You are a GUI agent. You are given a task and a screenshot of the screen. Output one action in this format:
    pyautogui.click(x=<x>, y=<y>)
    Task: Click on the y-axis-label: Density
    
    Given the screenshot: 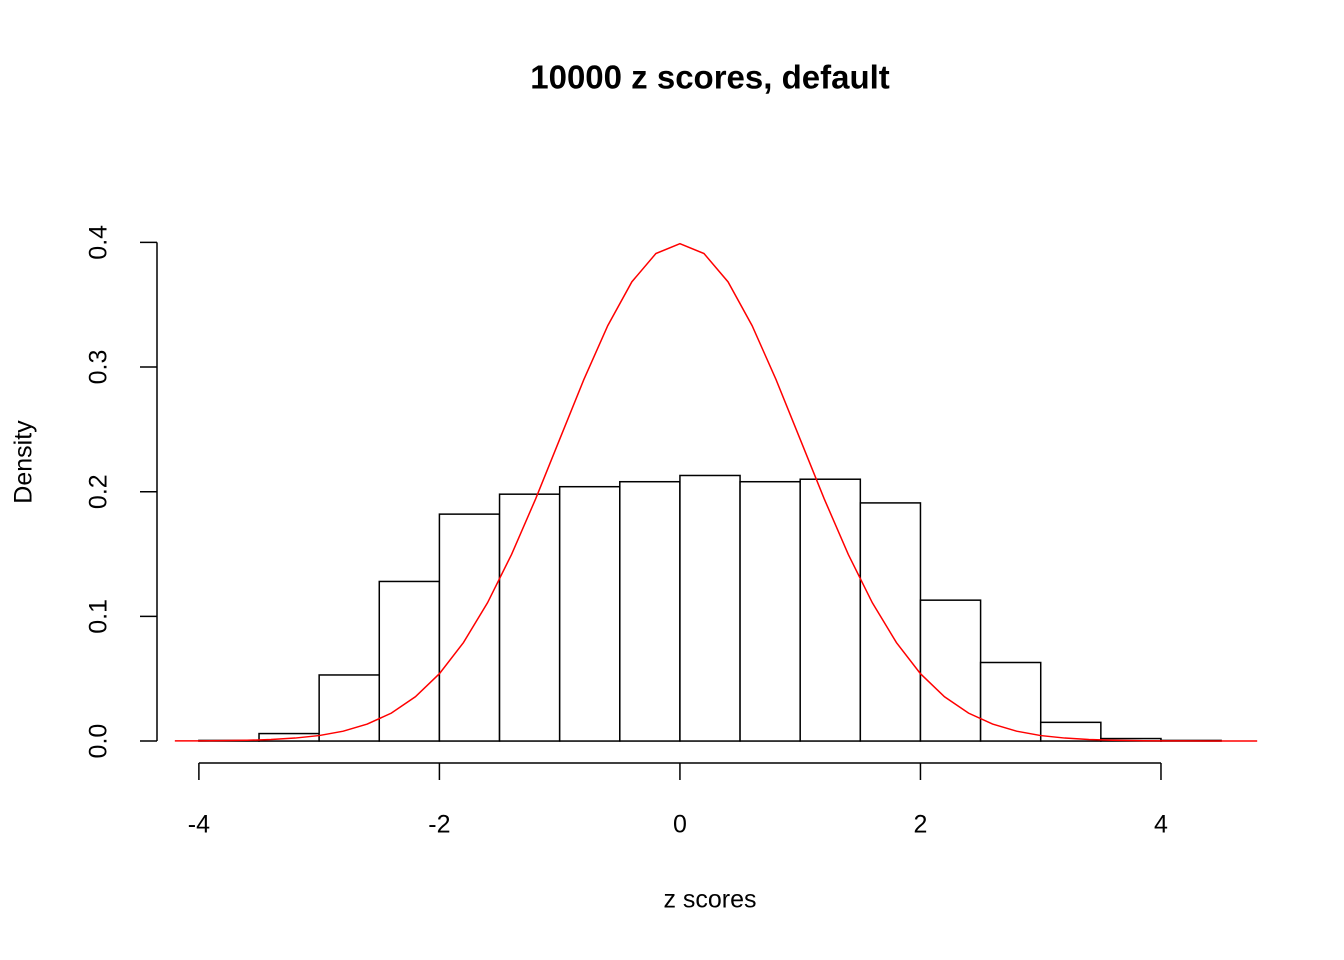 What is the action you would take?
    pyautogui.click(x=24, y=462)
    